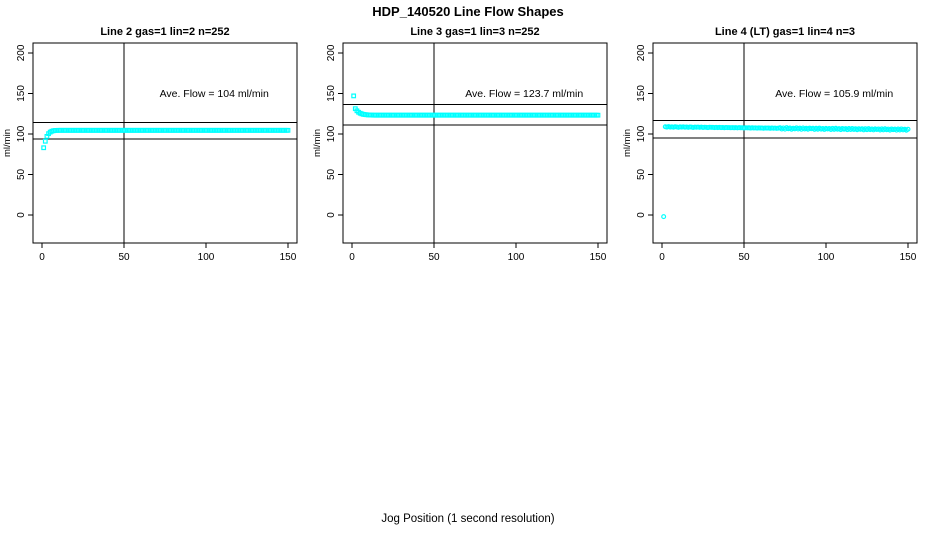 The height and width of the screenshot is (540, 936). What do you see at coordinates (214, 94) in the screenshot?
I see `ave-flow-annotation: Ave. Flow = 104 ml/min` at bounding box center [214, 94].